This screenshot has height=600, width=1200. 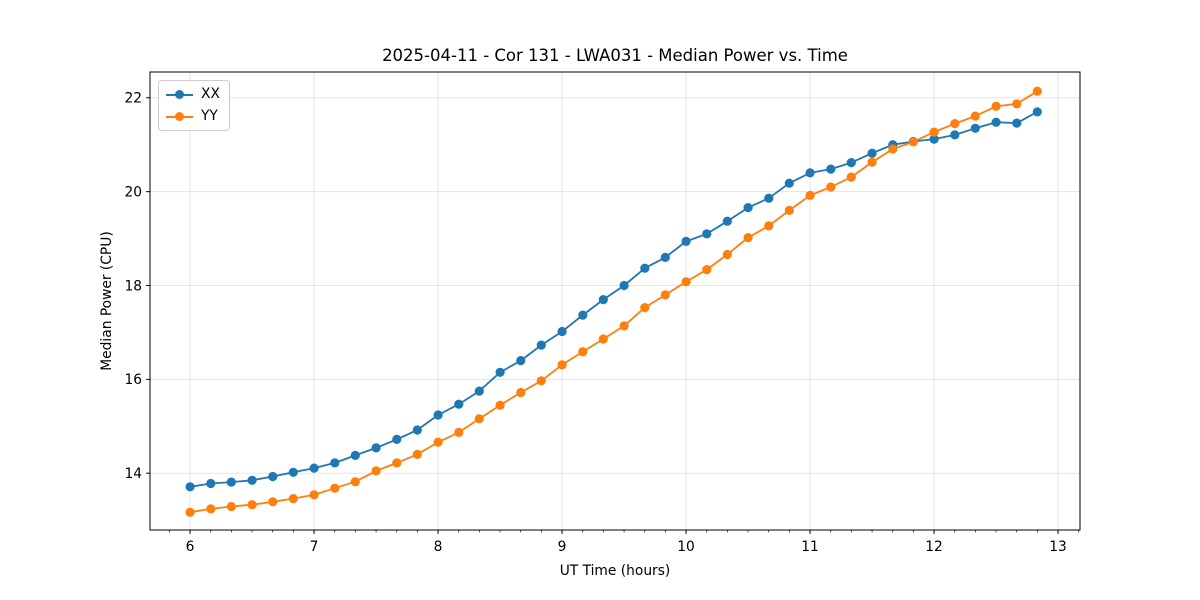 I want to click on legend: XX YY, so click(x=194, y=105).